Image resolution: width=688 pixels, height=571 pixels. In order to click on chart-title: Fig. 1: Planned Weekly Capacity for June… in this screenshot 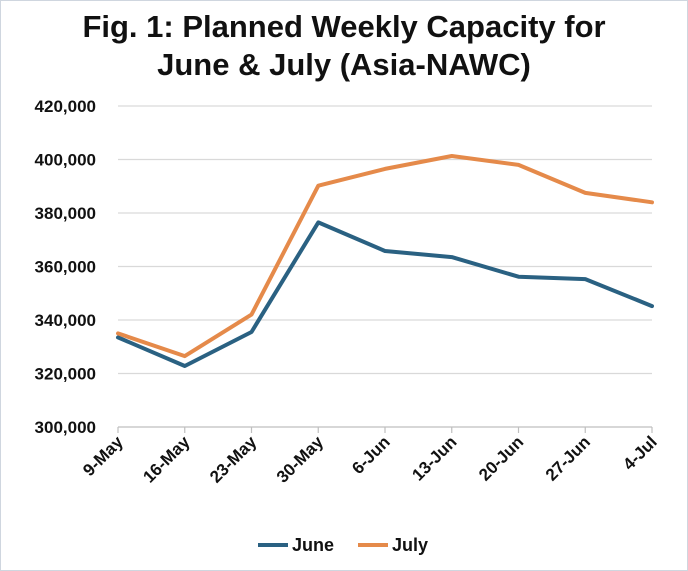, I will do `click(344, 46)`.